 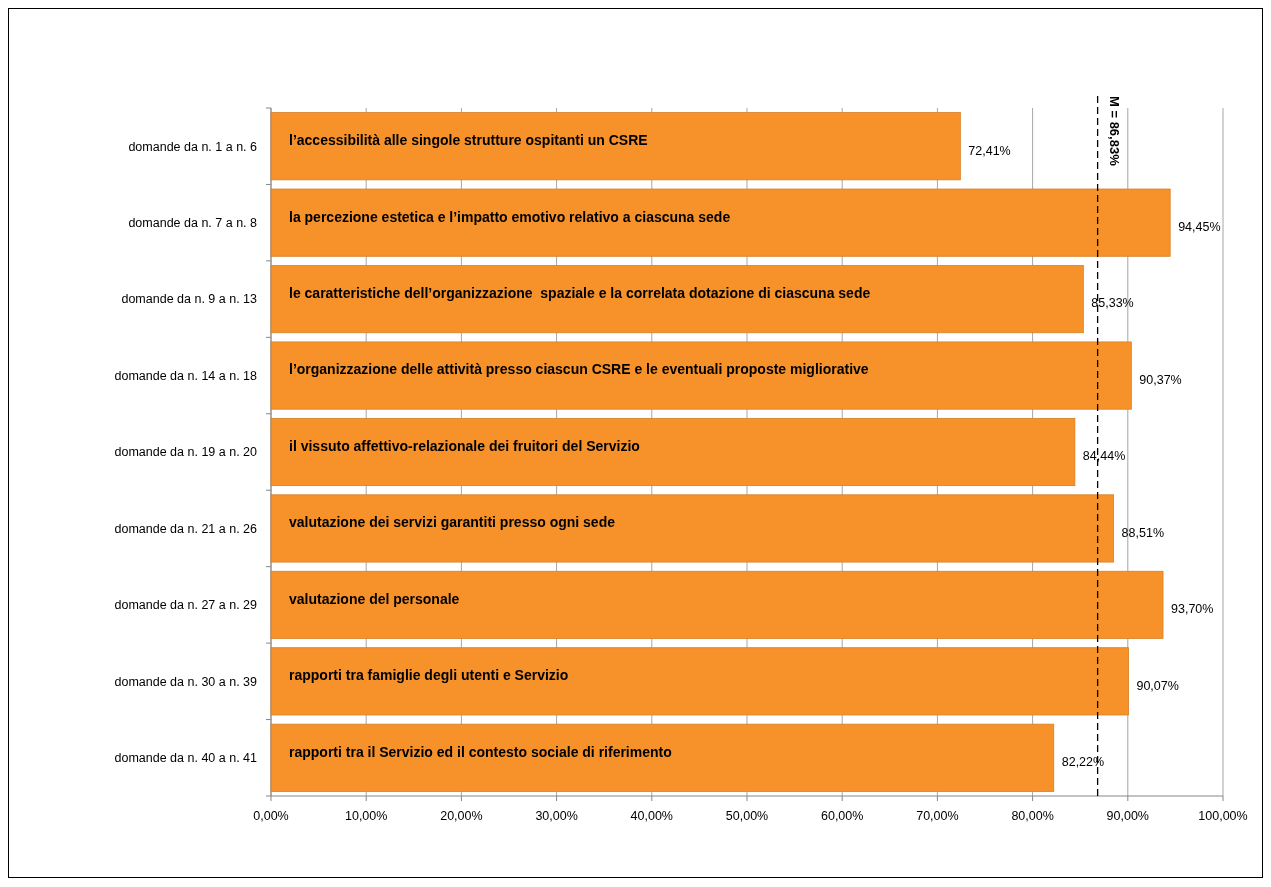 I want to click on x-tick-label: 100,00%, so click(x=1223, y=816).